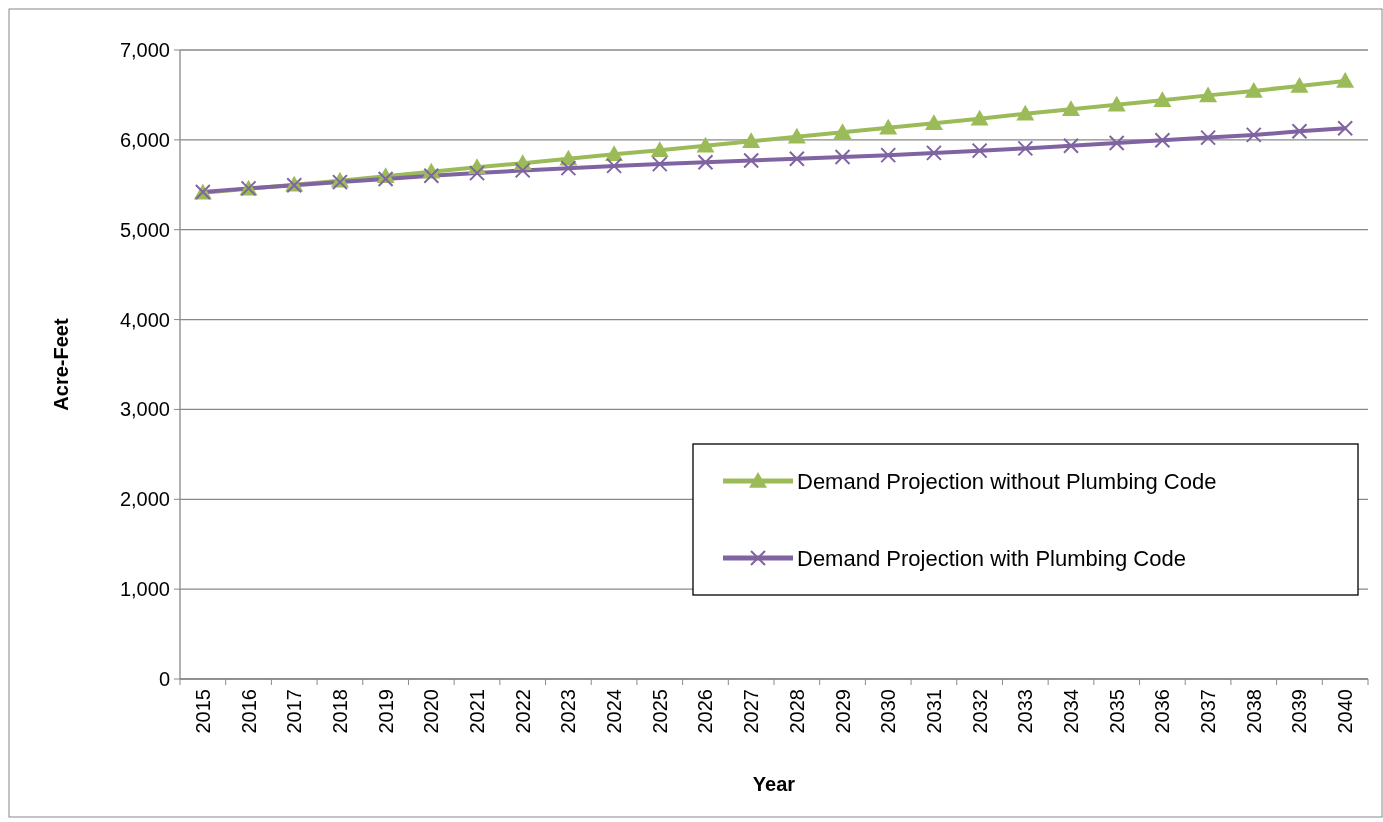  Describe the element at coordinates (1208, 711) in the screenshot. I see `x-tick-label: 2037` at that location.